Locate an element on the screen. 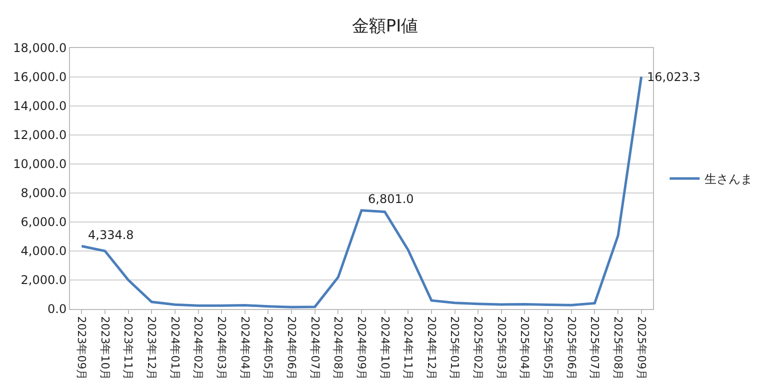  x-tick-label: 2025年02月 is located at coordinates (478, 348).